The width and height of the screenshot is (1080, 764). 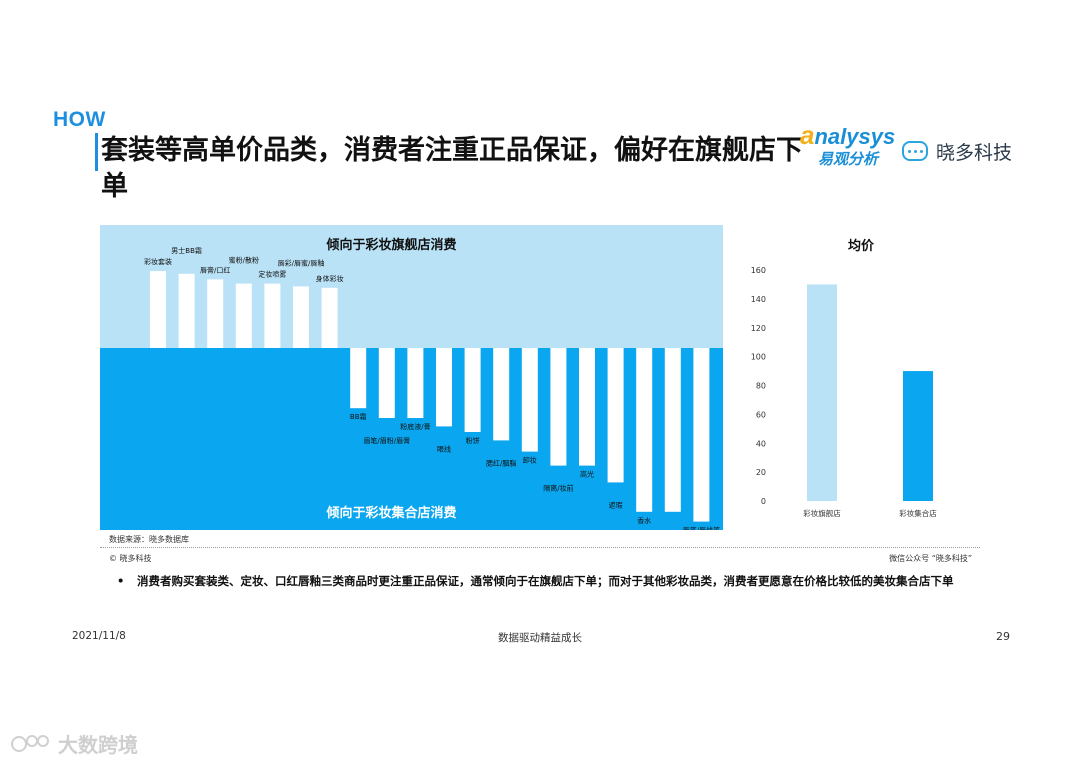 I want to click on x-tick-label: 彩妆集合店, so click(x=918, y=513).